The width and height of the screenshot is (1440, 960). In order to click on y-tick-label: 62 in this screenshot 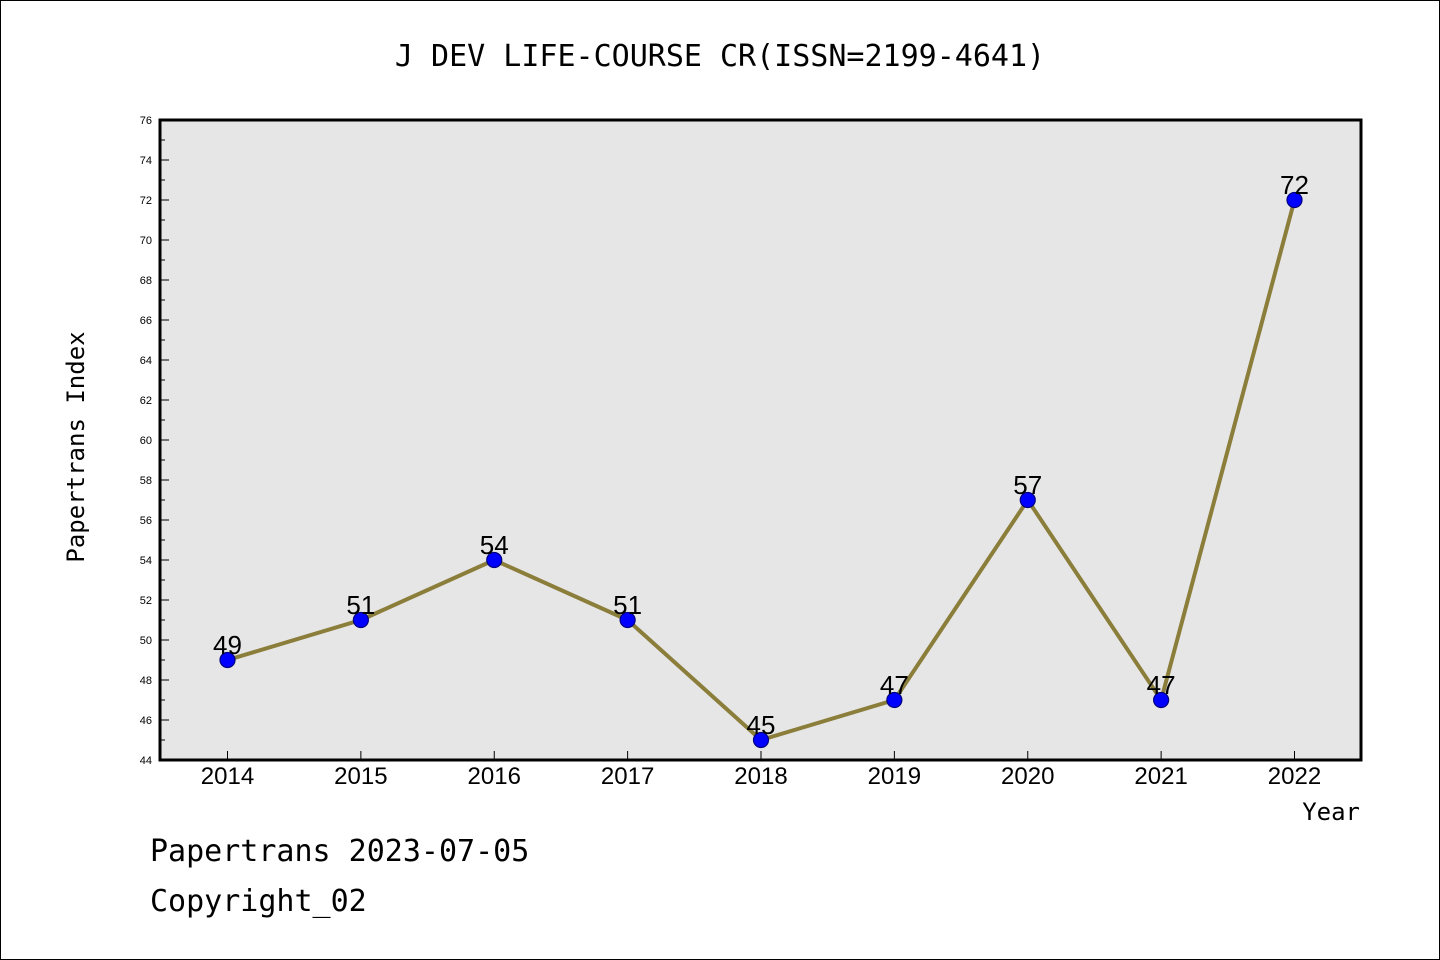, I will do `click(146, 401)`.